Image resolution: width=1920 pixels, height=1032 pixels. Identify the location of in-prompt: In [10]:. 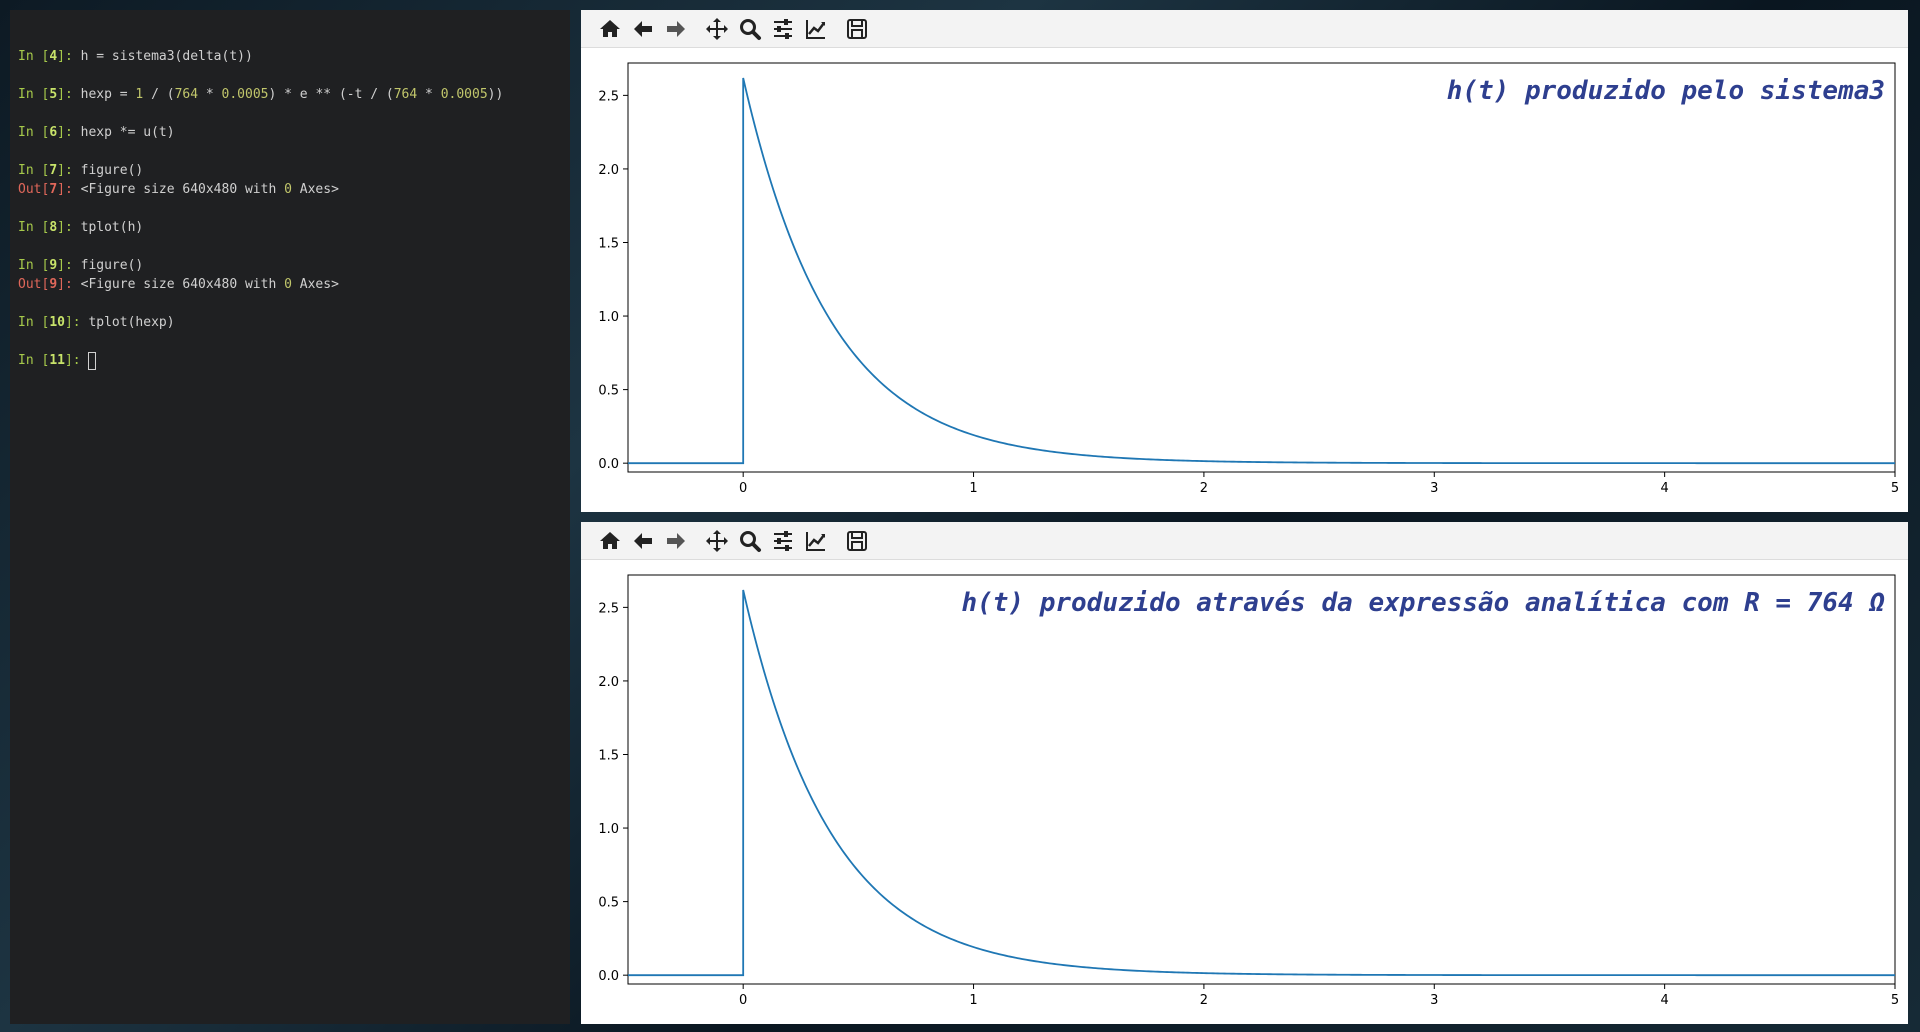
(53, 322).